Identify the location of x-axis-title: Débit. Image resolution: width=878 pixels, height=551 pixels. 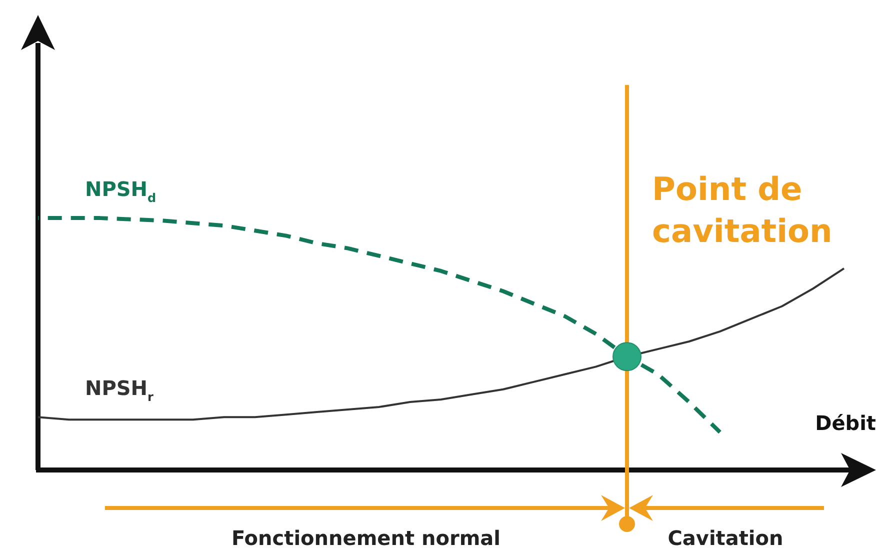
(845, 423).